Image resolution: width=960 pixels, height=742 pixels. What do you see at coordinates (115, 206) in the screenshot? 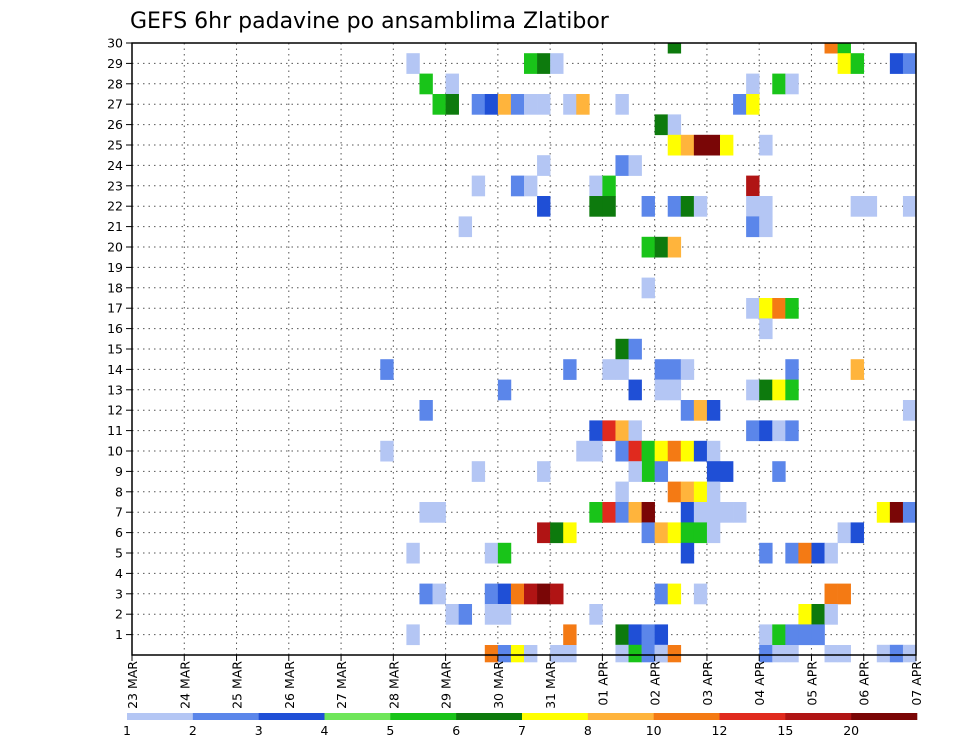
I see `y-tick-label: 22` at bounding box center [115, 206].